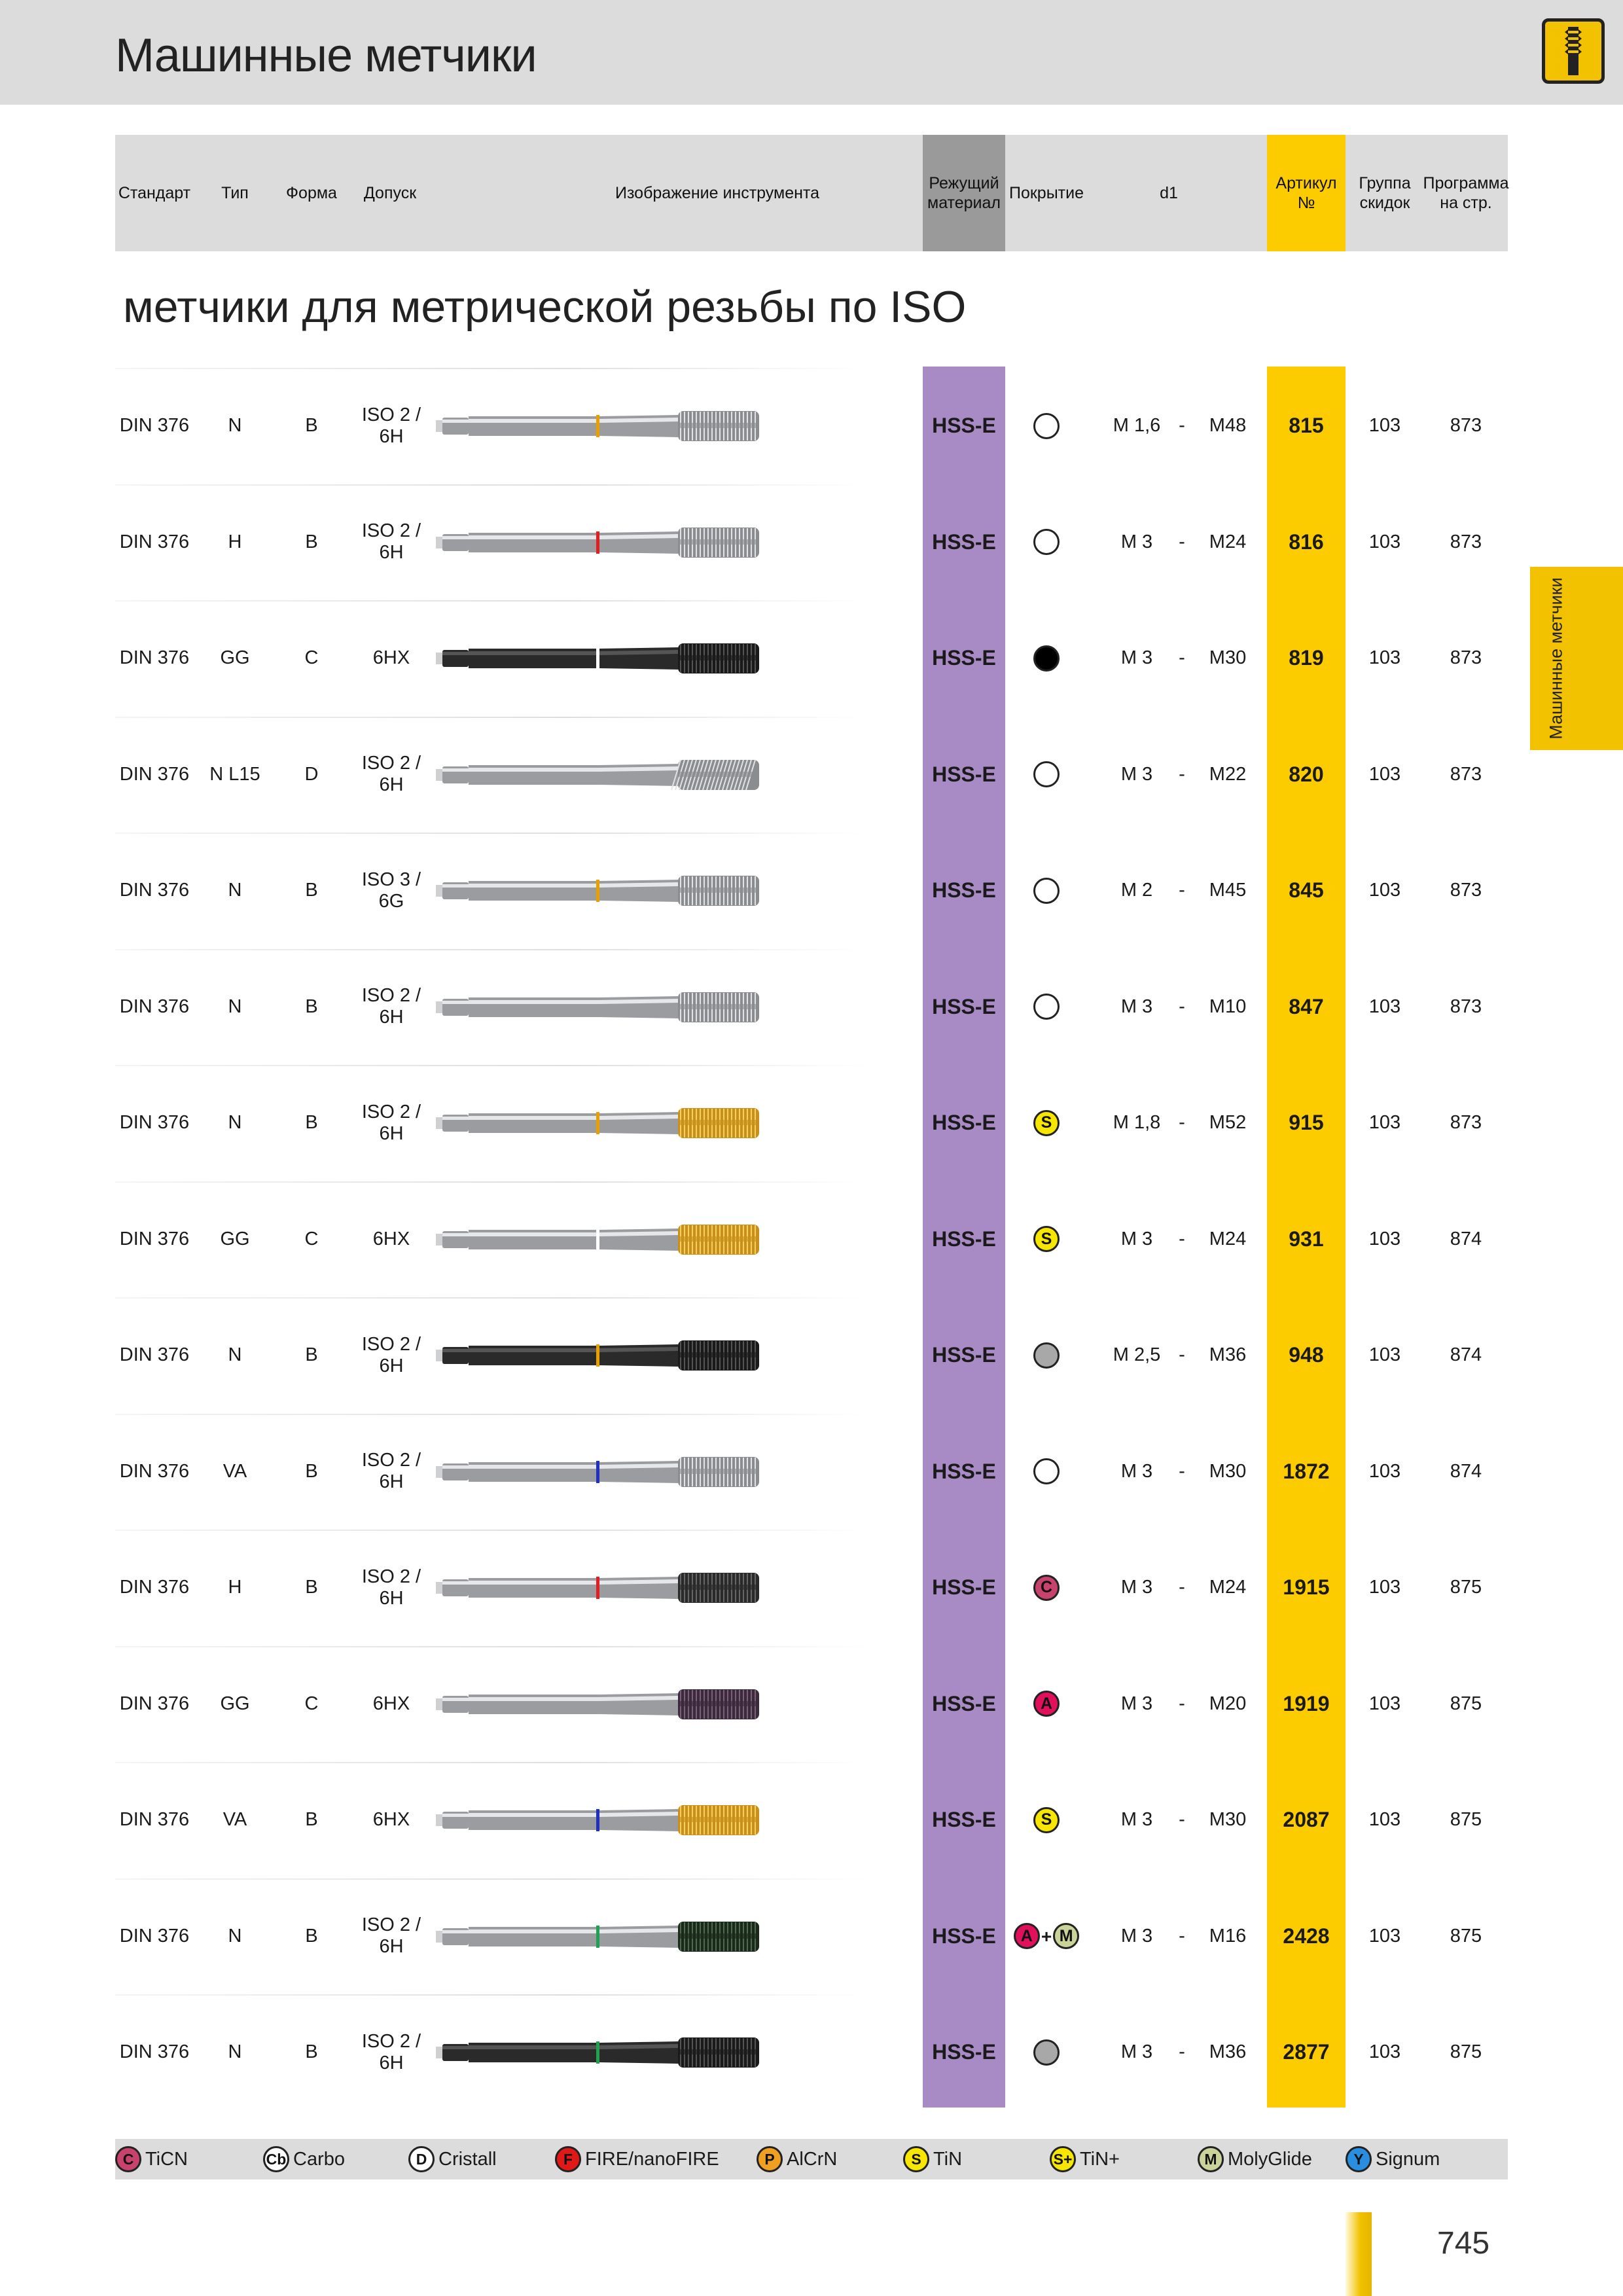 The width and height of the screenshot is (1623, 2296). What do you see at coordinates (1306, 1820) in the screenshot?
I see `cell-article: 2087` at bounding box center [1306, 1820].